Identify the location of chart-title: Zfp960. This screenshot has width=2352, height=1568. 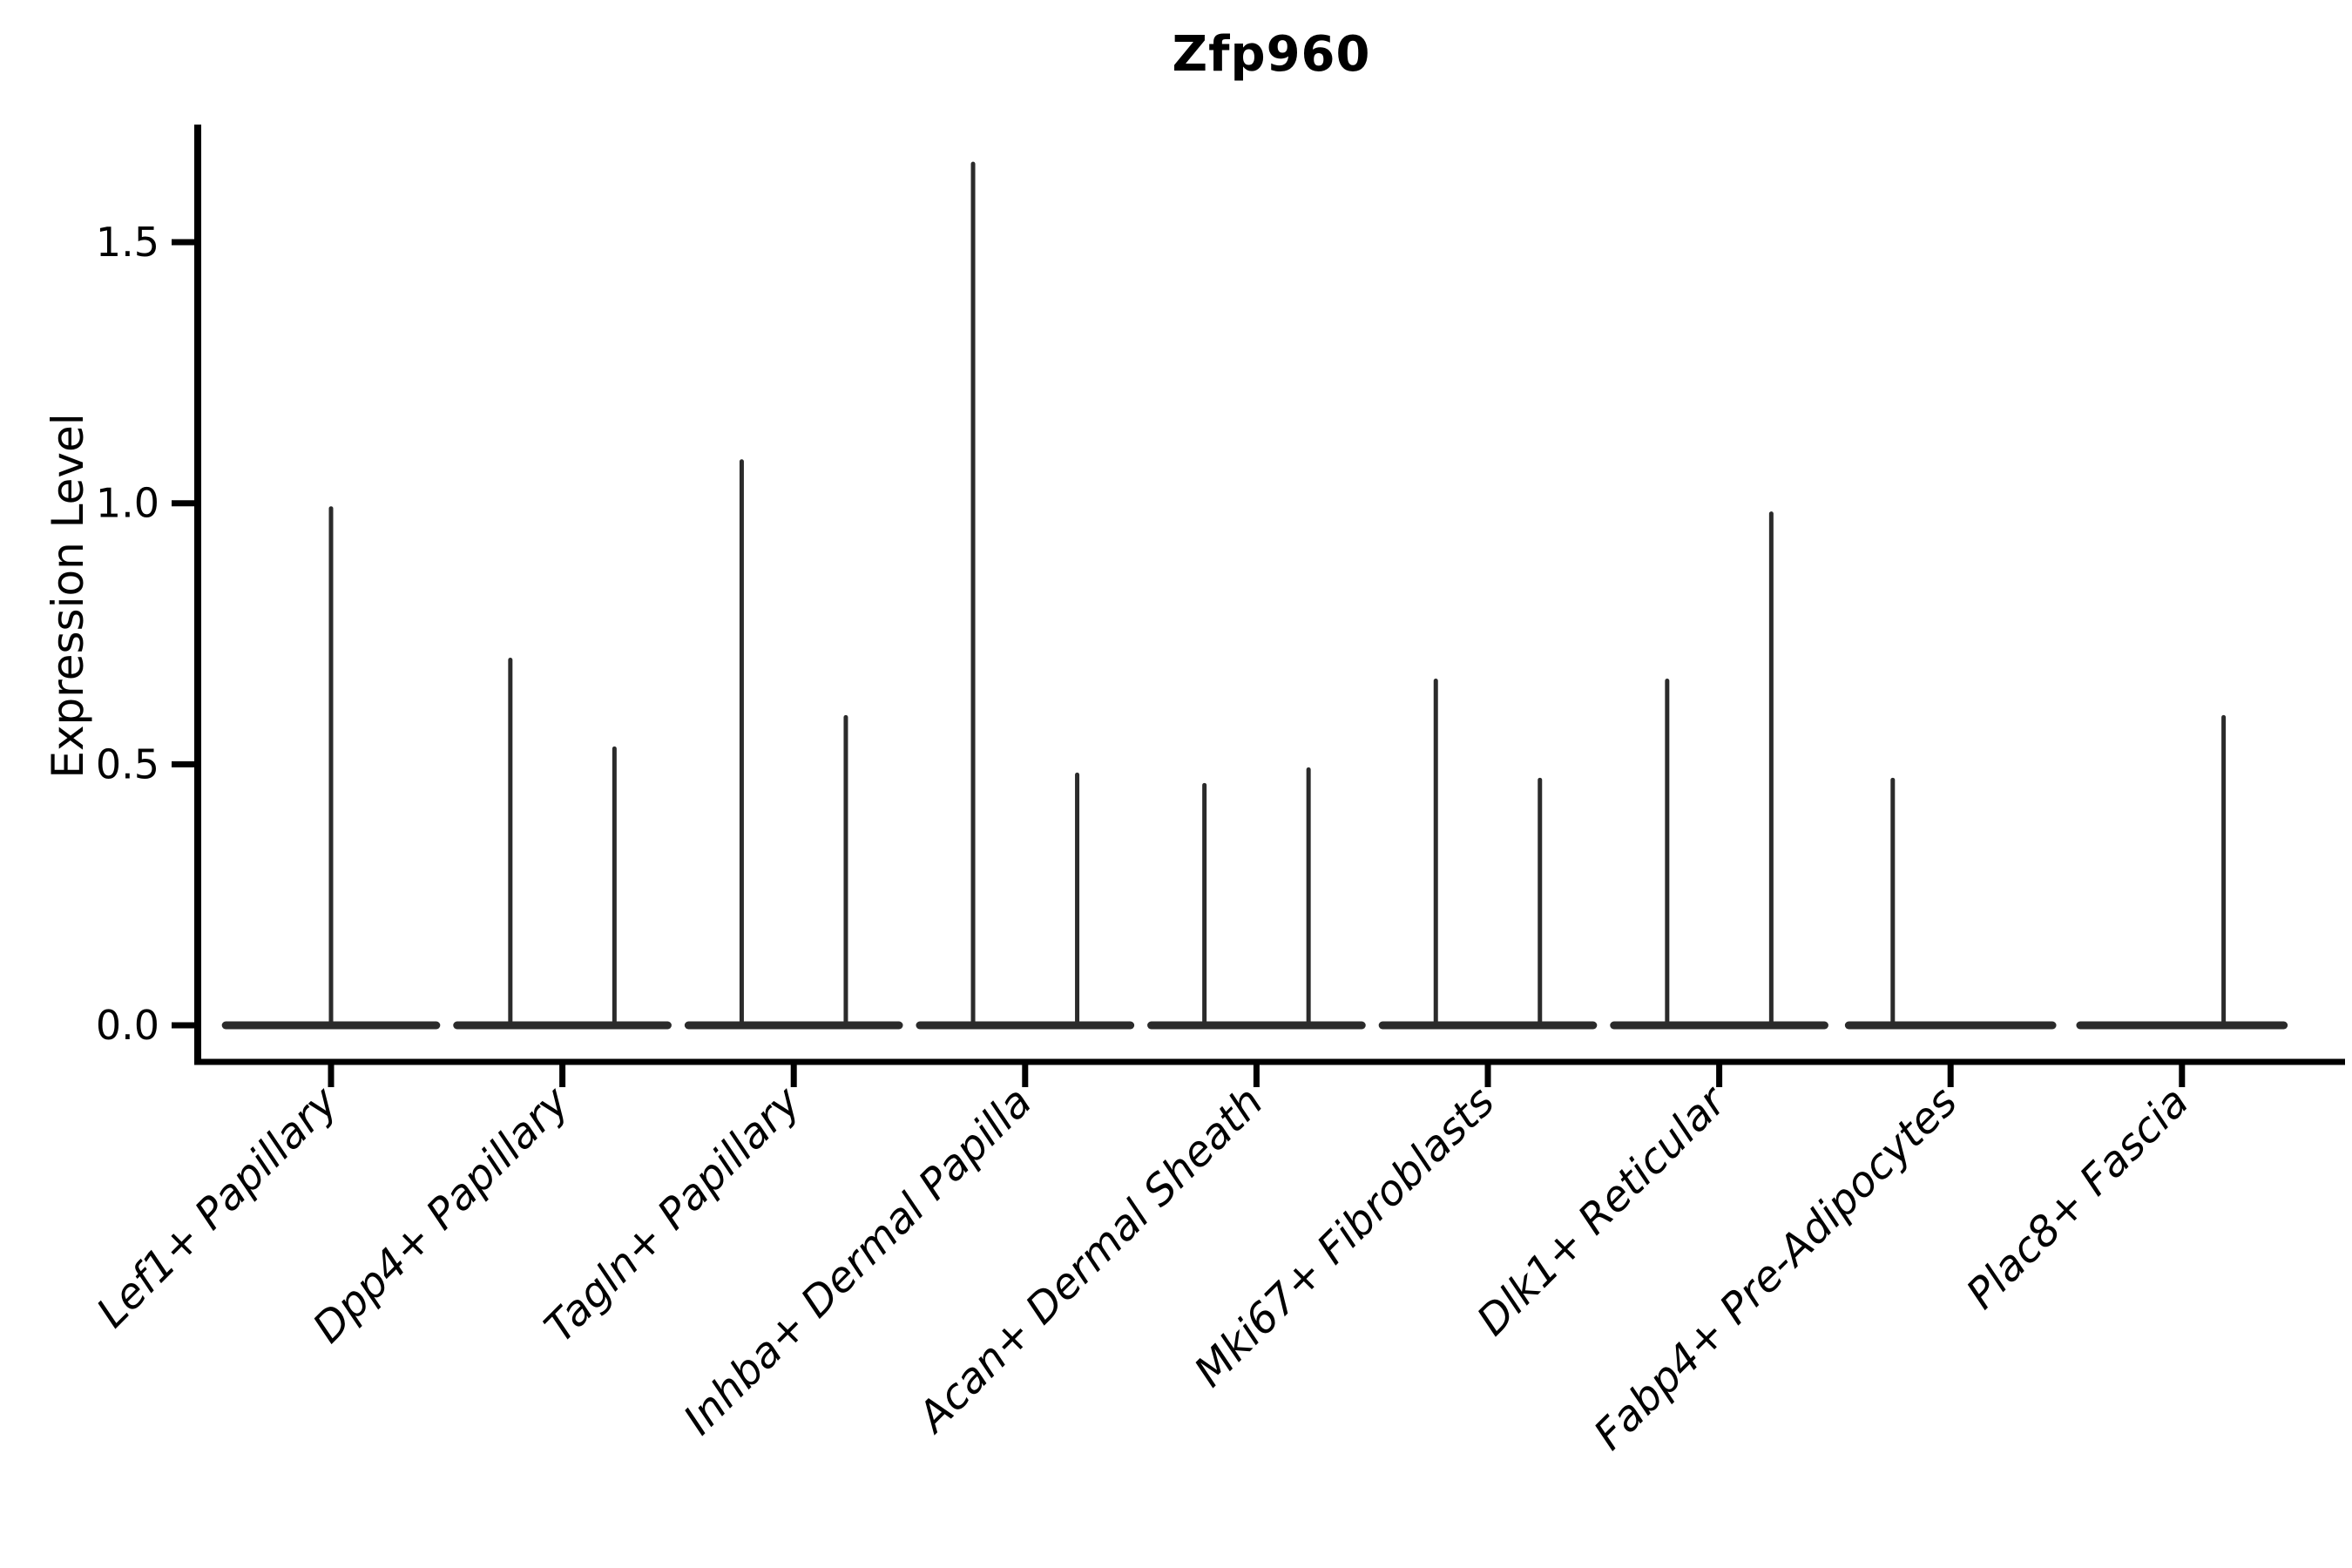
(1271, 54).